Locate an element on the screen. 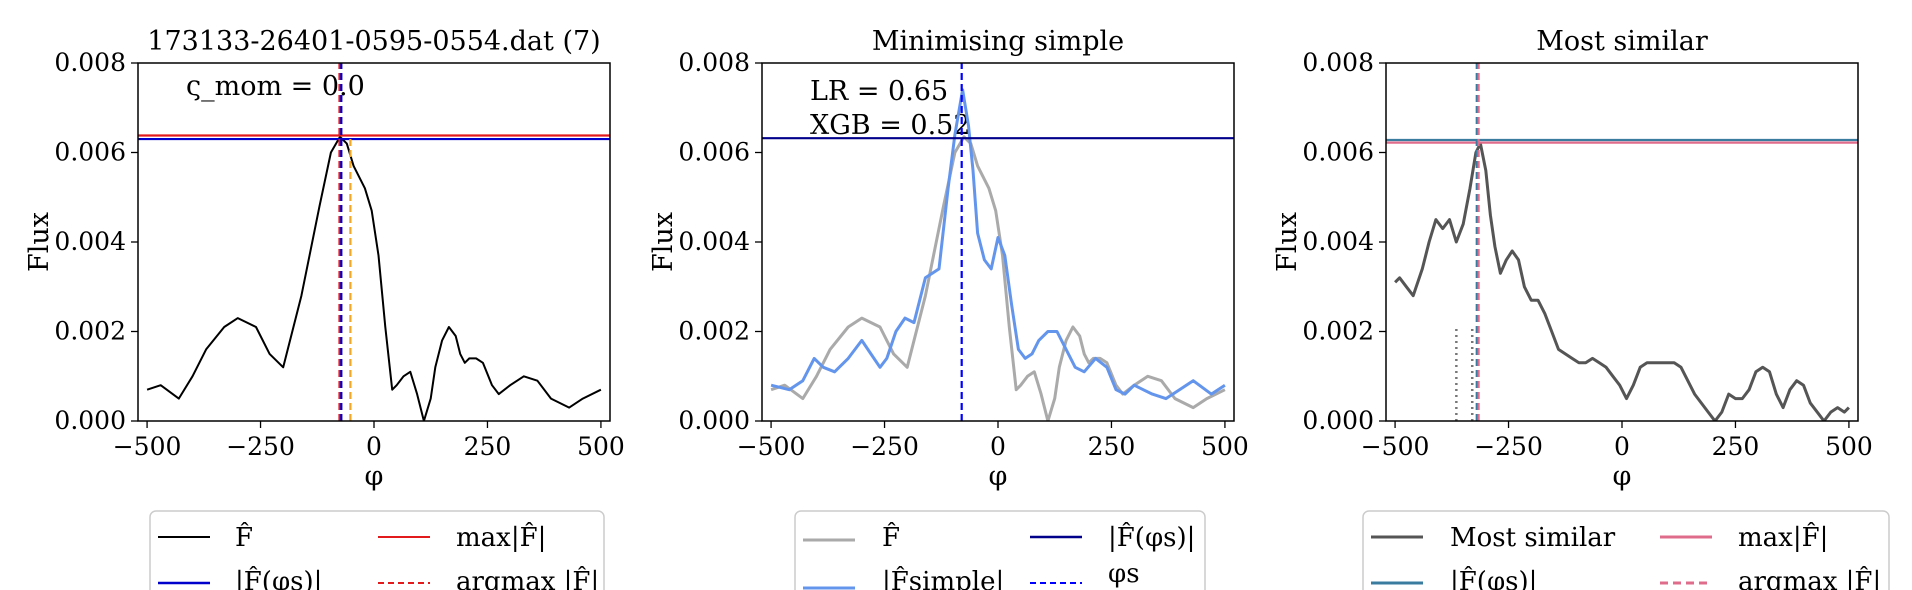 The width and height of the screenshot is (1912, 590). panel-2-xlabel: φ is located at coordinates (998, 476).